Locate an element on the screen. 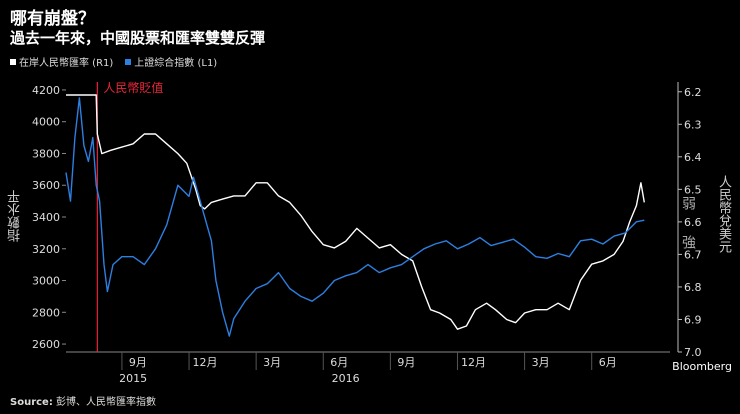 This screenshot has width=740, height=414. y-right-tick-label-3: 6.5 is located at coordinates (693, 189).